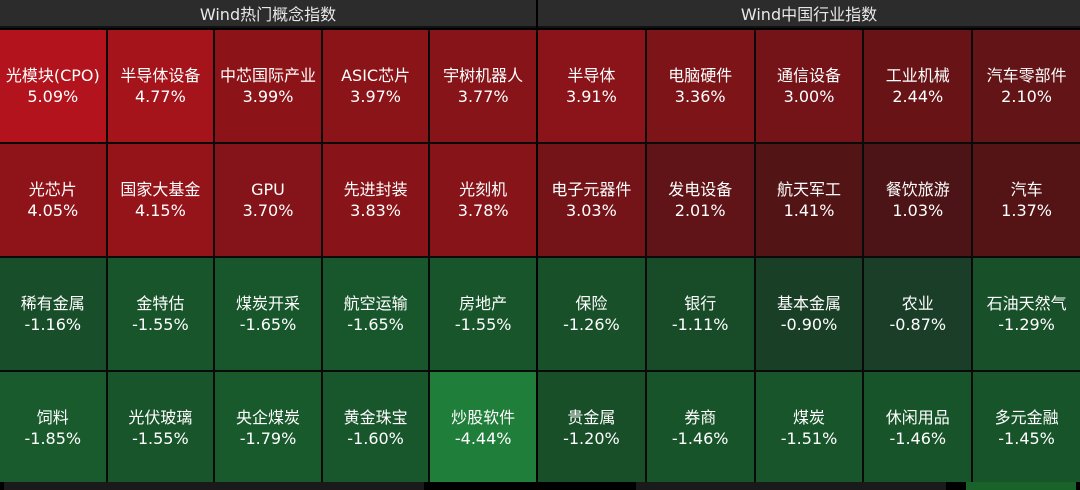  Describe the element at coordinates (160, 314) in the screenshot. I see `index-tile: 金特估 -1.55%` at that location.